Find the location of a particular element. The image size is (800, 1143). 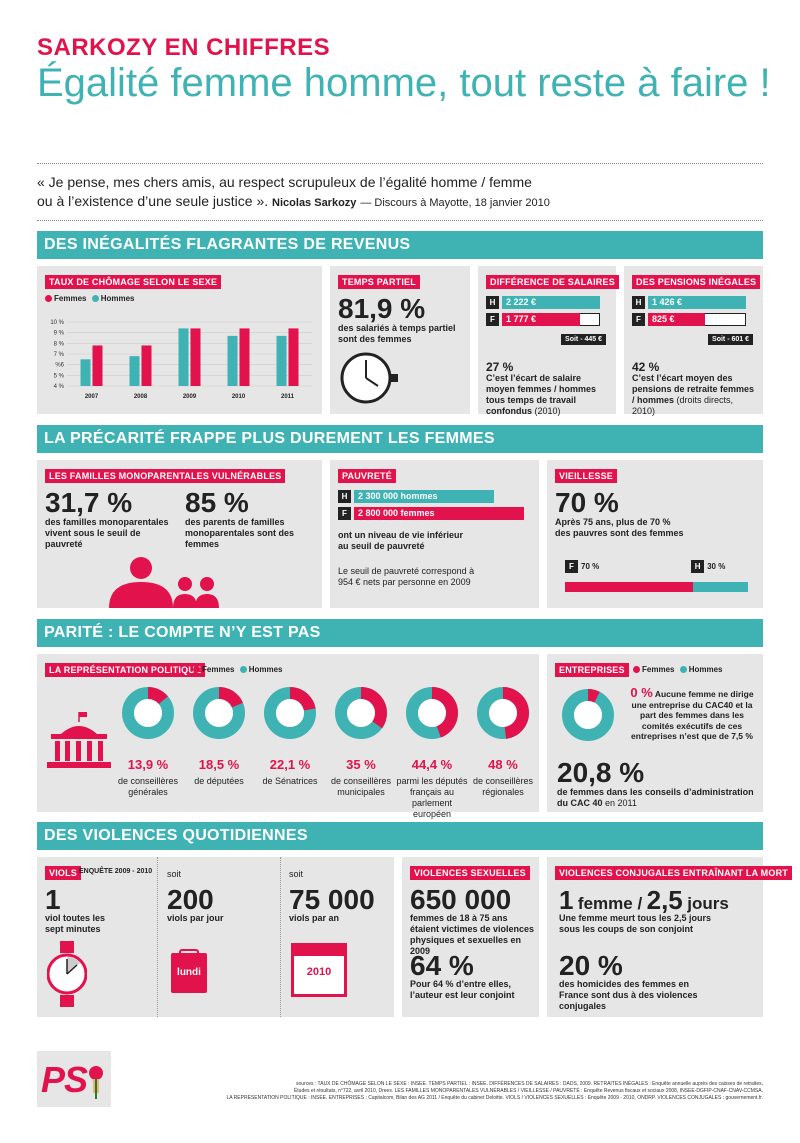

viols-value-3: 75 000 is located at coordinates (332, 899).